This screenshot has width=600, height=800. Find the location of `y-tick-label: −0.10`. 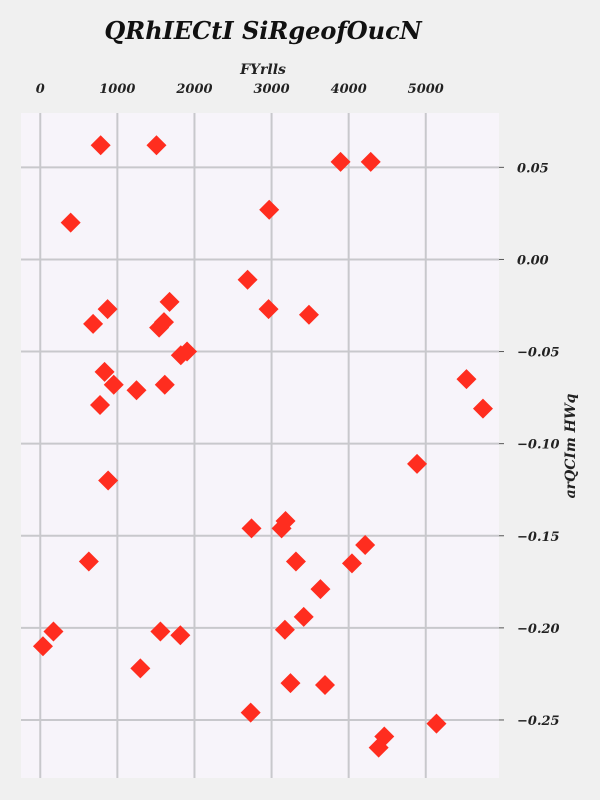

y-tick-label: −0.10 is located at coordinates (538, 445).